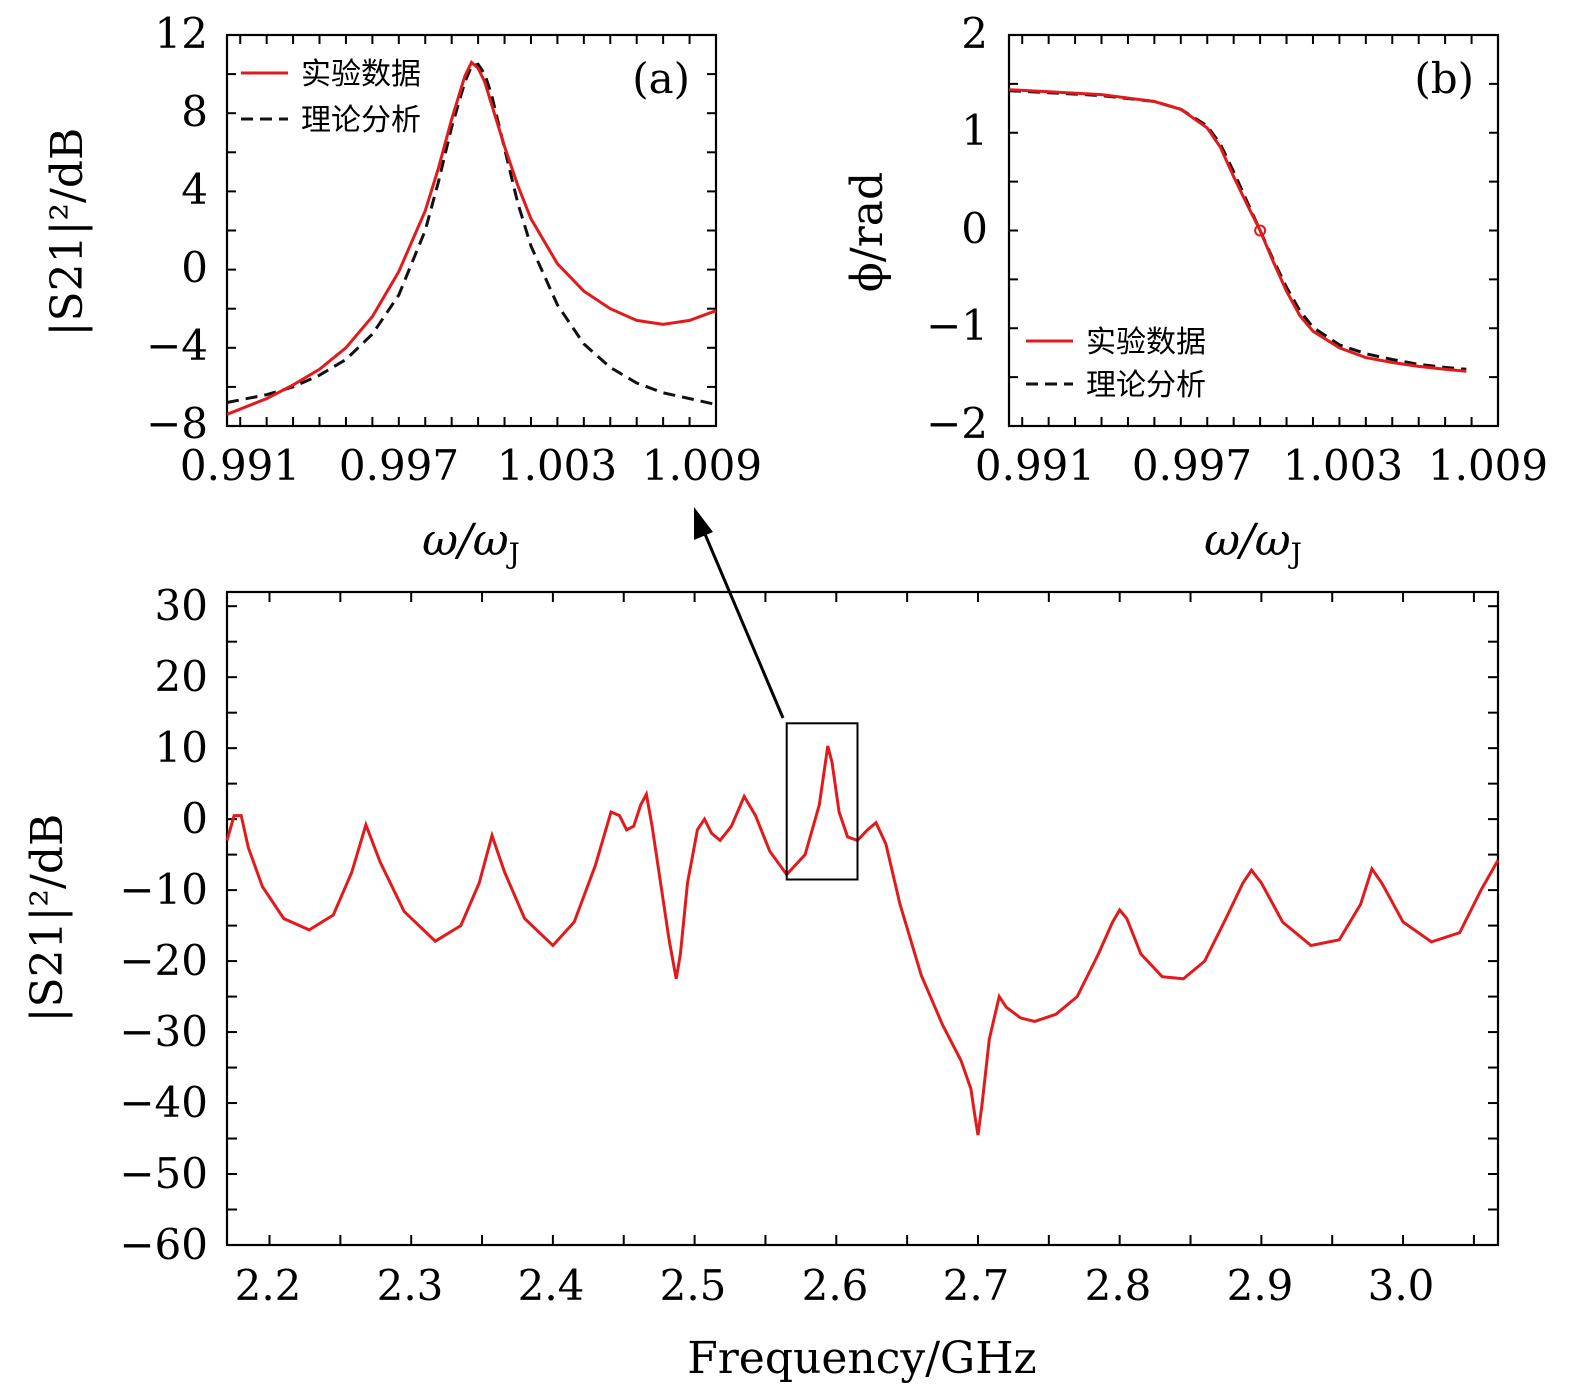 Image resolution: width=1575 pixels, height=1398 pixels. What do you see at coordinates (67, 232) in the screenshot?
I see `panel-a-ylabel: |S21|²/dB` at bounding box center [67, 232].